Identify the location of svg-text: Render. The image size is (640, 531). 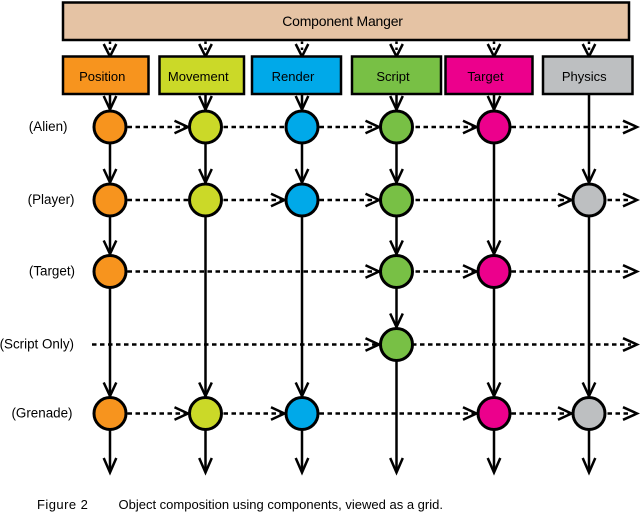
(293, 76).